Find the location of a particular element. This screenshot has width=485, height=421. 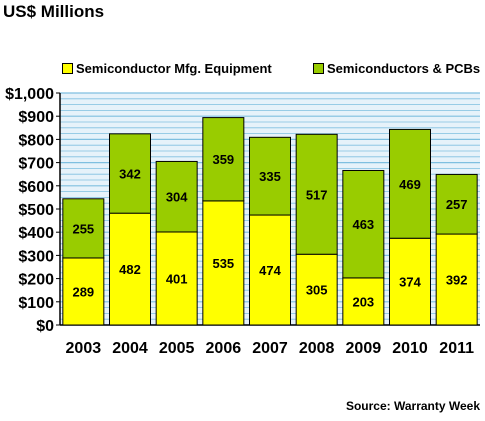

y-tick-label: $600 is located at coordinates (36, 187).